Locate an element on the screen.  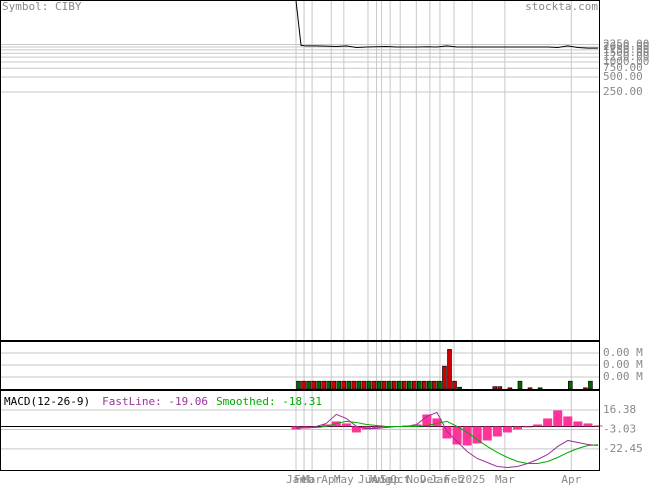
x-tick-label: Jun is located at coordinates (368, 479).